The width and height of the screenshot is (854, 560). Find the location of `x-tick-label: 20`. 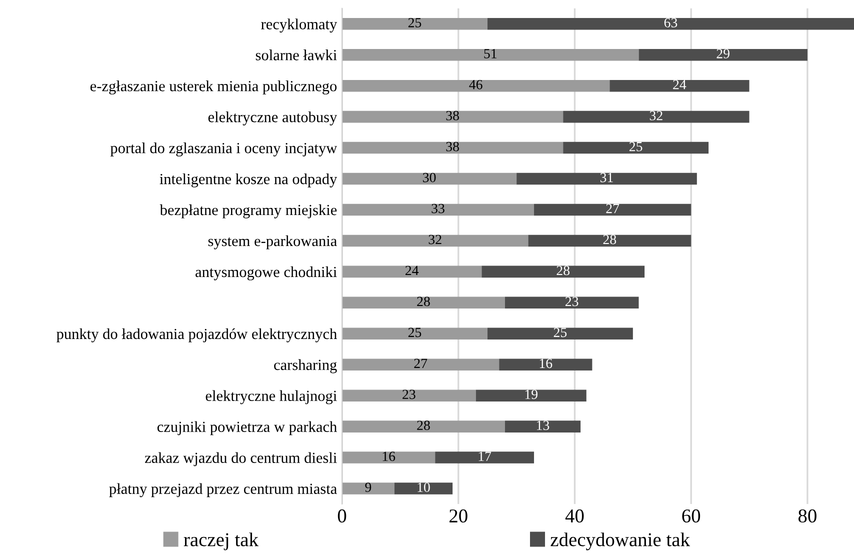

x-tick-label: 20 is located at coordinates (459, 516).